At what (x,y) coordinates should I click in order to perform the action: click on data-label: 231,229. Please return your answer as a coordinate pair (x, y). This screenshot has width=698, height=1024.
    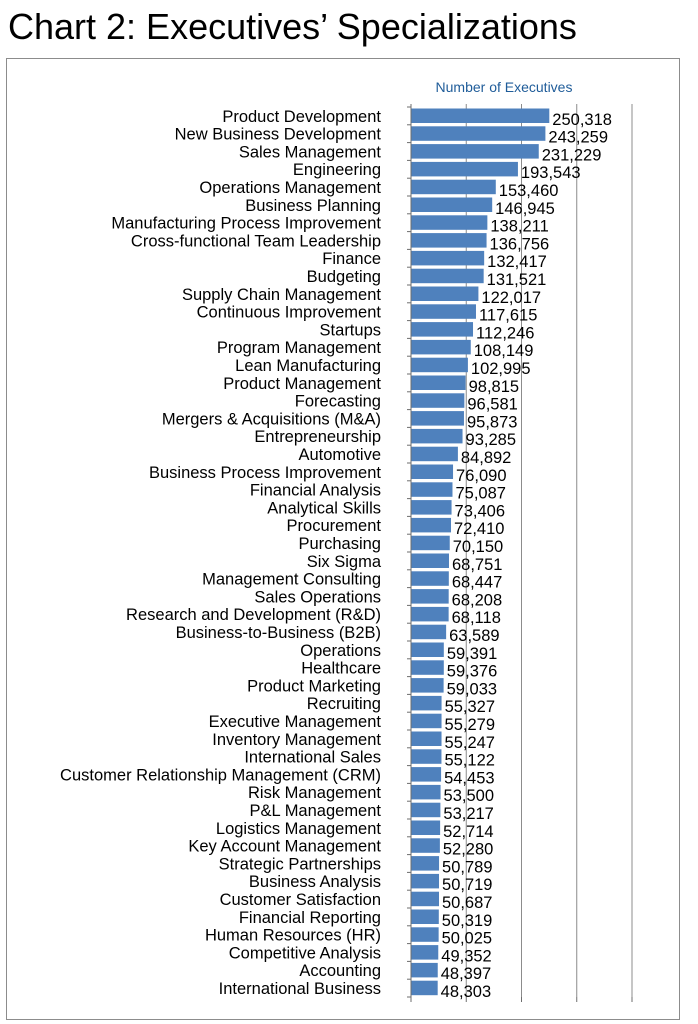
    Looking at the image, I should click on (572, 155).